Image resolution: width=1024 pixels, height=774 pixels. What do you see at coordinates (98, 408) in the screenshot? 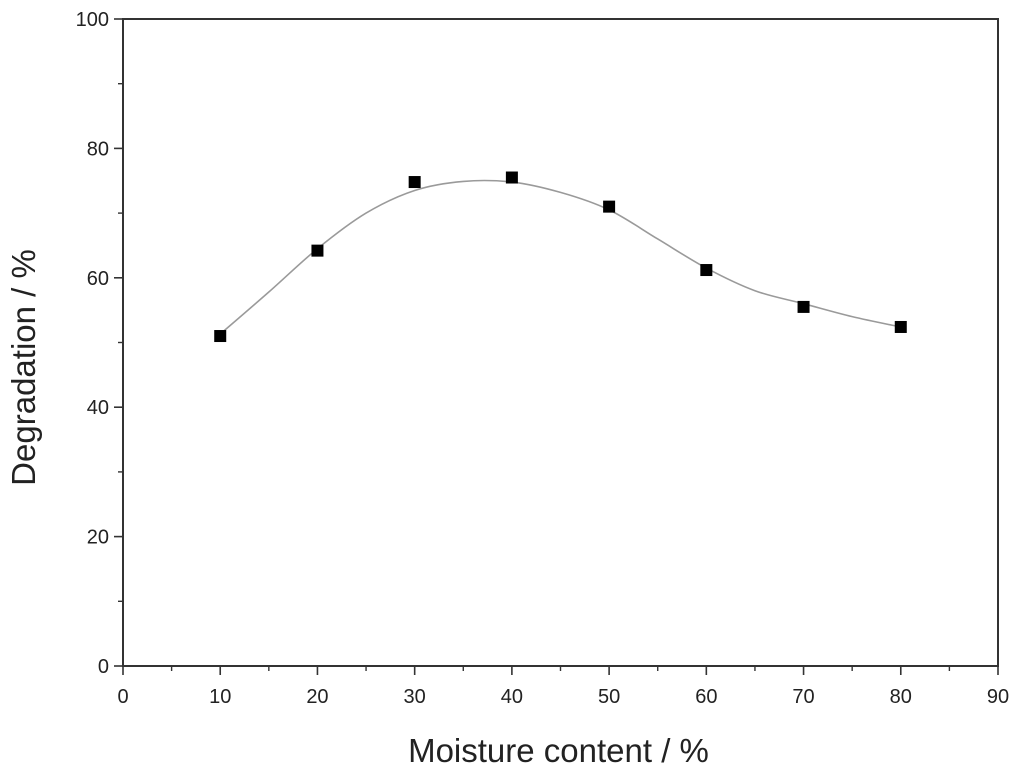
I see `y-tick-label: 40` at bounding box center [98, 408].